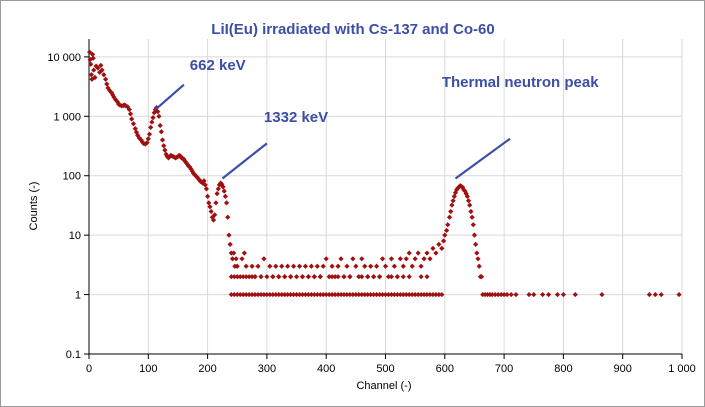  What do you see at coordinates (244, 161) in the screenshot?
I see `annotation-leader-line` at bounding box center [244, 161].